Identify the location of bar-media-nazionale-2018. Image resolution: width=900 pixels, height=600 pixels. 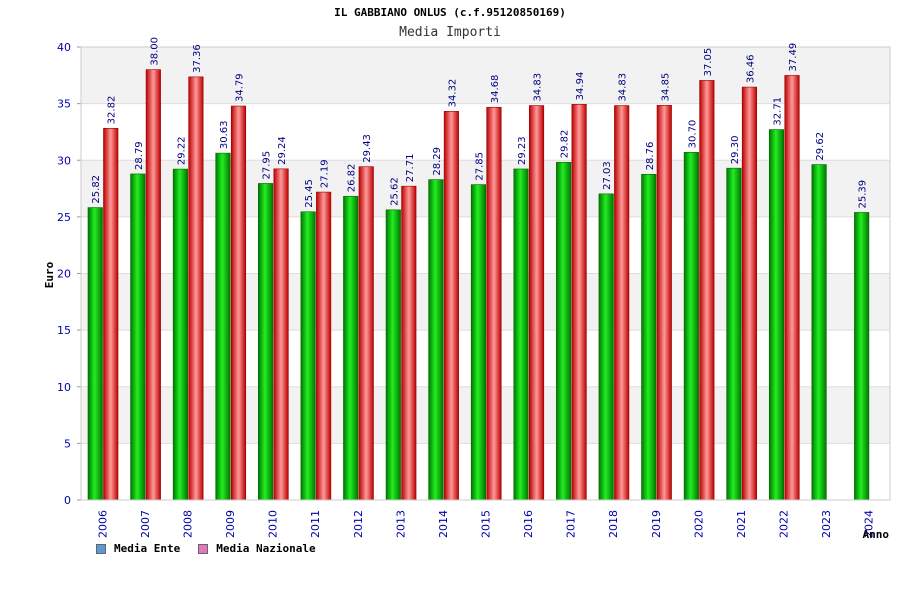
(622, 303).